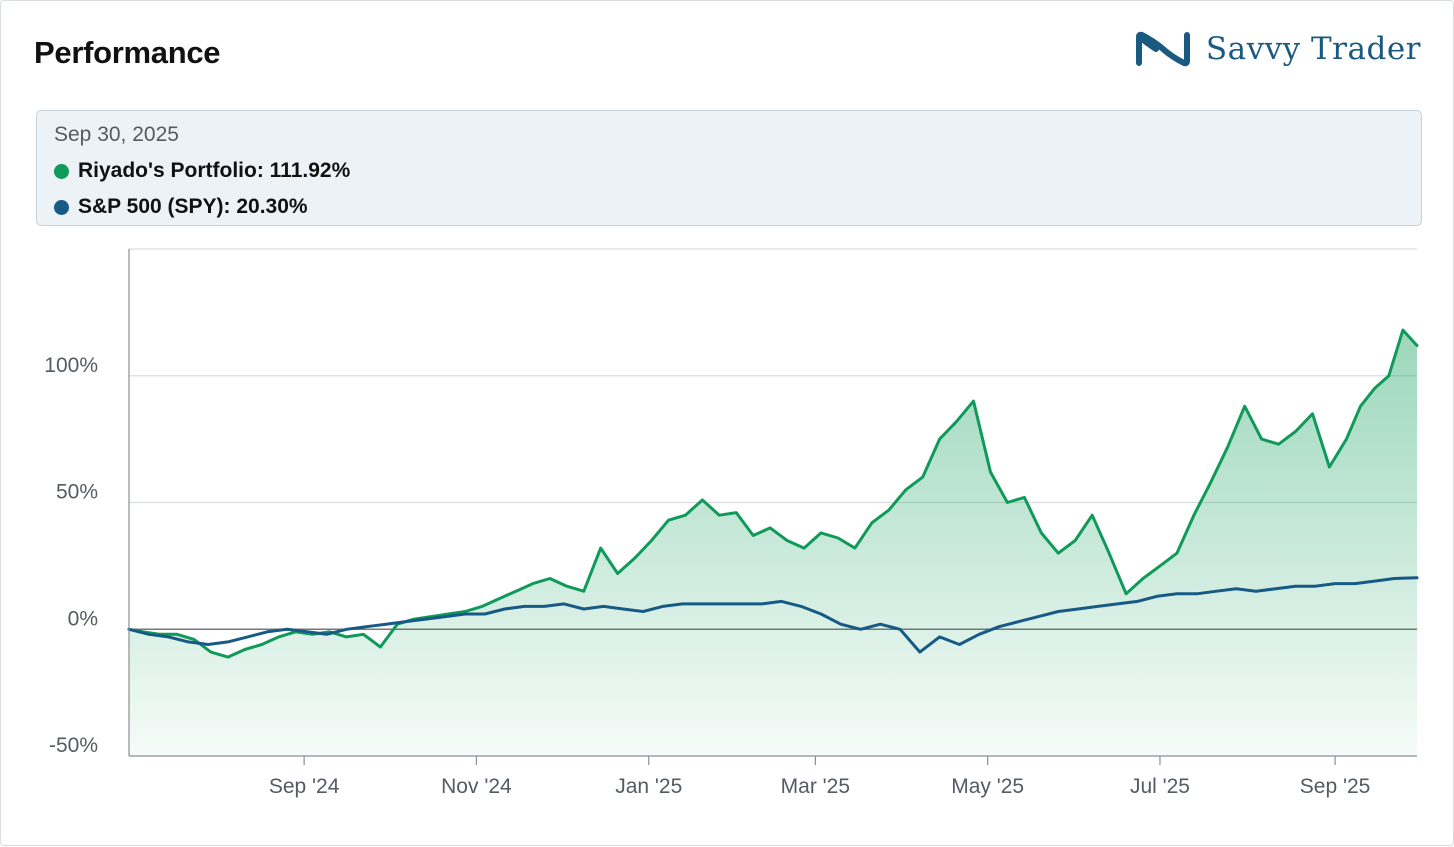 Image resolution: width=1454 pixels, height=847 pixels. Describe the element at coordinates (1160, 786) in the screenshot. I see `x-tick-label: Jul '25` at that location.